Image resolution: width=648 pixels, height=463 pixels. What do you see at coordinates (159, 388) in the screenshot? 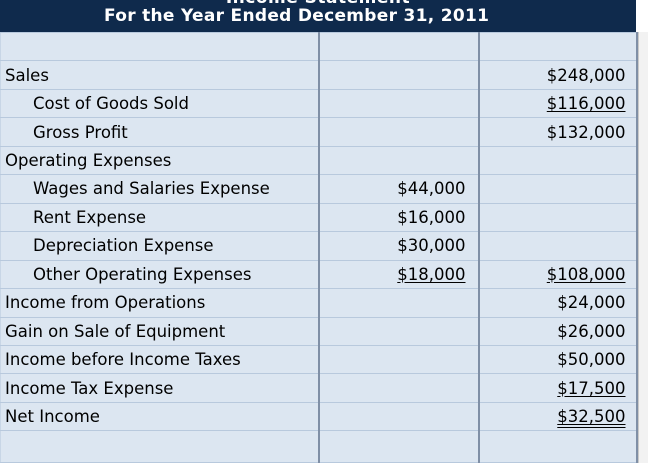
I see `row-label: Income Tax Expense` at bounding box center [159, 388].